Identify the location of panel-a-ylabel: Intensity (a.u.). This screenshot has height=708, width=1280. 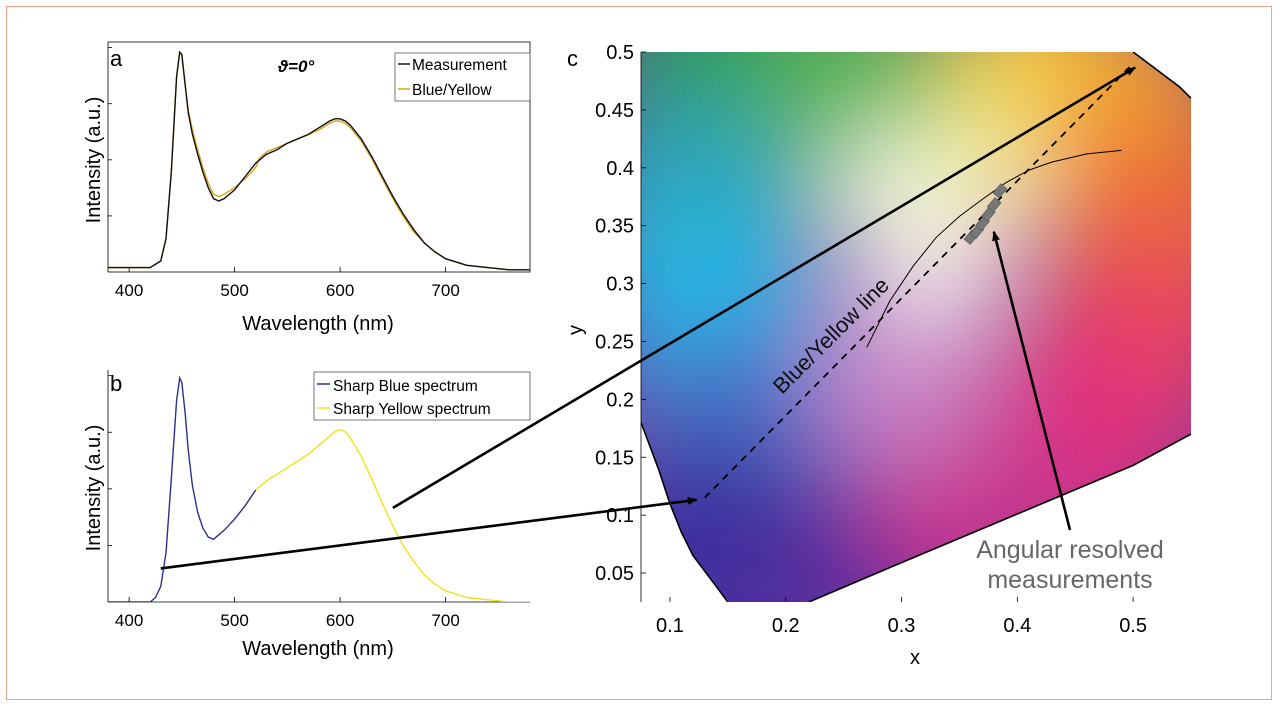
(94, 160).